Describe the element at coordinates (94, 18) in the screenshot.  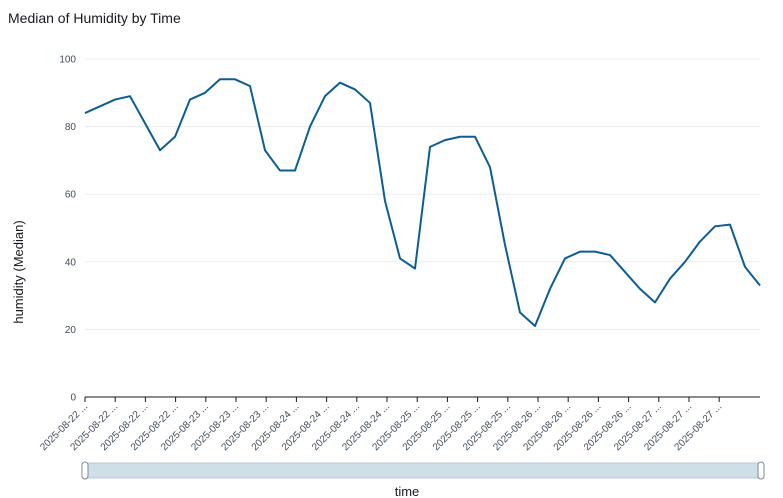
I see `chart-title: Median of Humidity by Time` at that location.